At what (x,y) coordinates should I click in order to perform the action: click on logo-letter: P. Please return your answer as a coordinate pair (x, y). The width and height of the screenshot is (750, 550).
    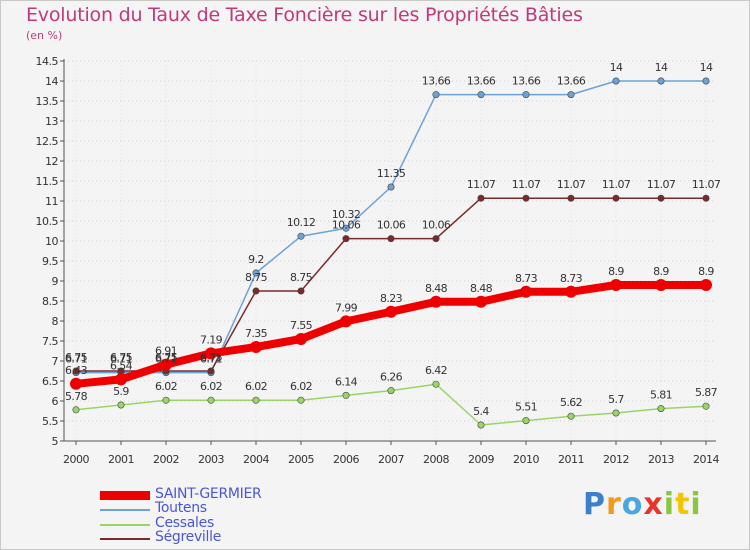
    Looking at the image, I should click on (594, 504).